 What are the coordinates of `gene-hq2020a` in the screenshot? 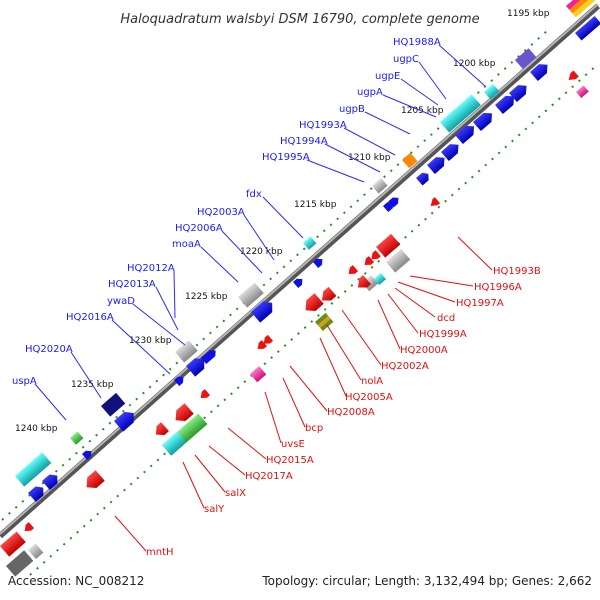 It's located at (113, 404).